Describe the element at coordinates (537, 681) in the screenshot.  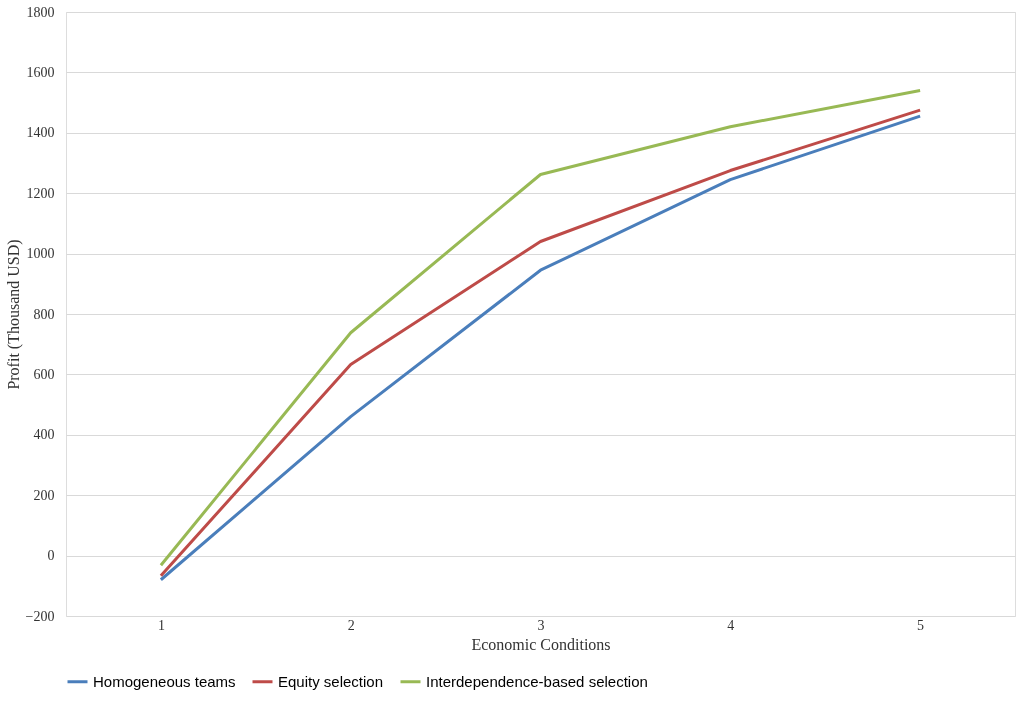
I see `legend-label: Interdependence-based selection` at that location.